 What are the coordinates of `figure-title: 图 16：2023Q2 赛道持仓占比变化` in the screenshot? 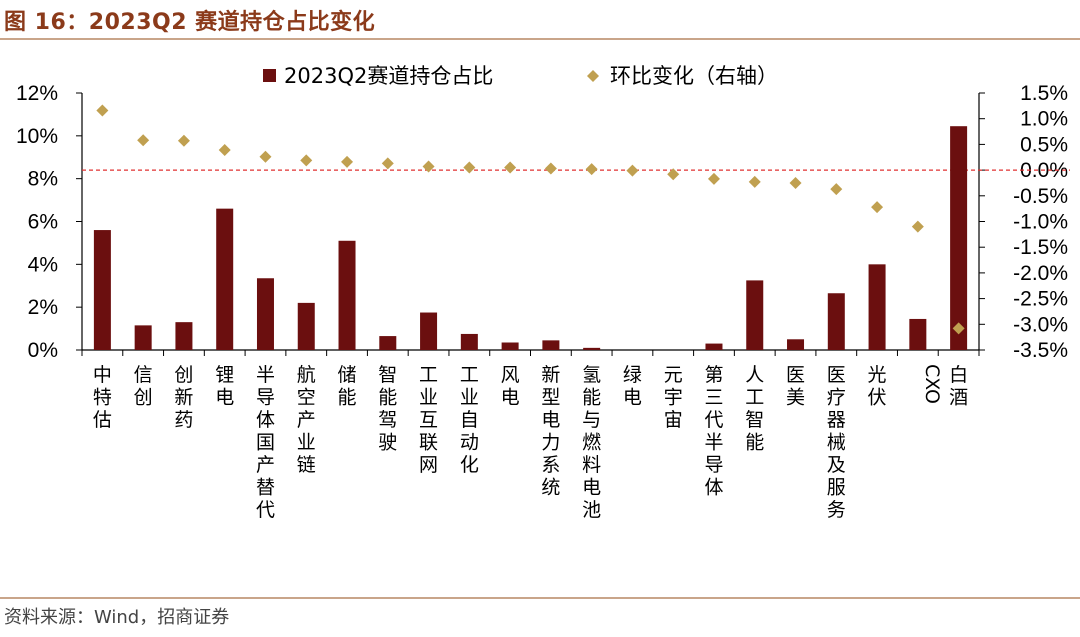 It's located at (190, 22).